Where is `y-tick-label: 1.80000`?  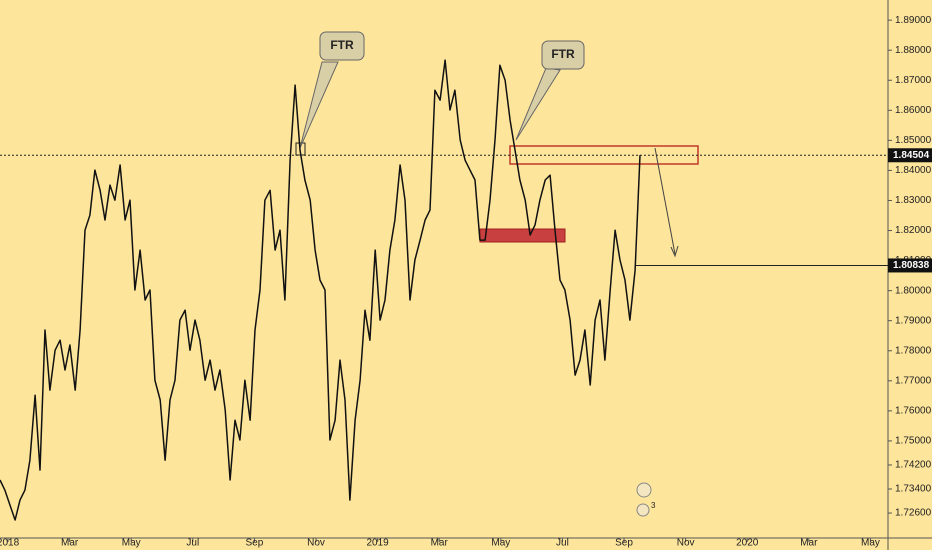 y-tick-label: 1.80000 is located at coordinates (913, 290).